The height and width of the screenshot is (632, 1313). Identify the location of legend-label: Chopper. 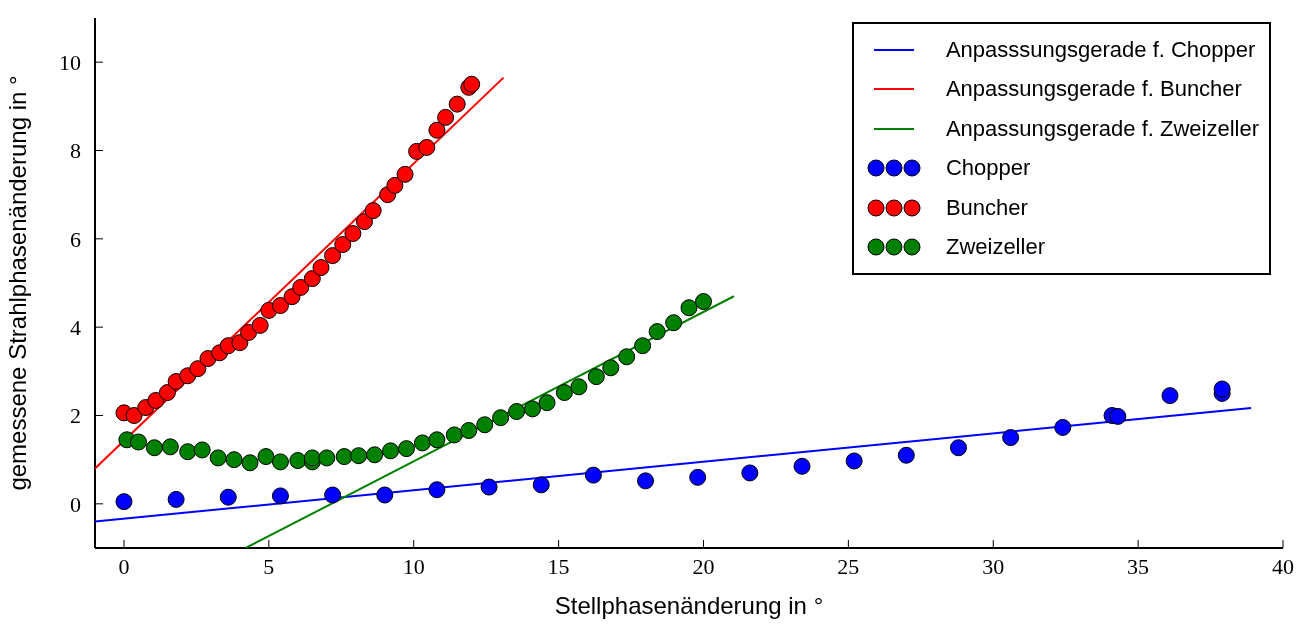
(988, 168).